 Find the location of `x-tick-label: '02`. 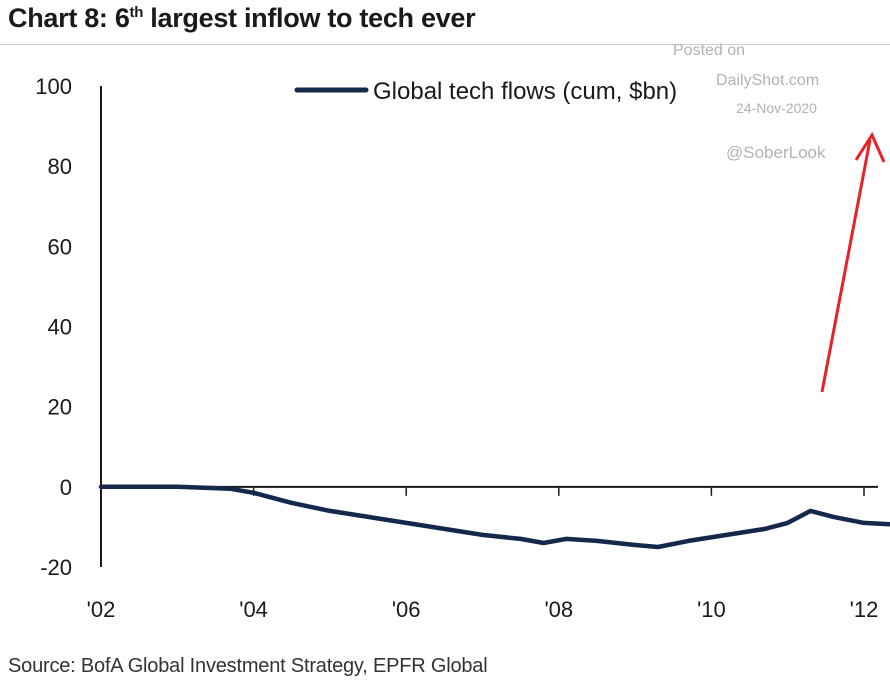

x-tick-label: '02 is located at coordinates (101, 609).